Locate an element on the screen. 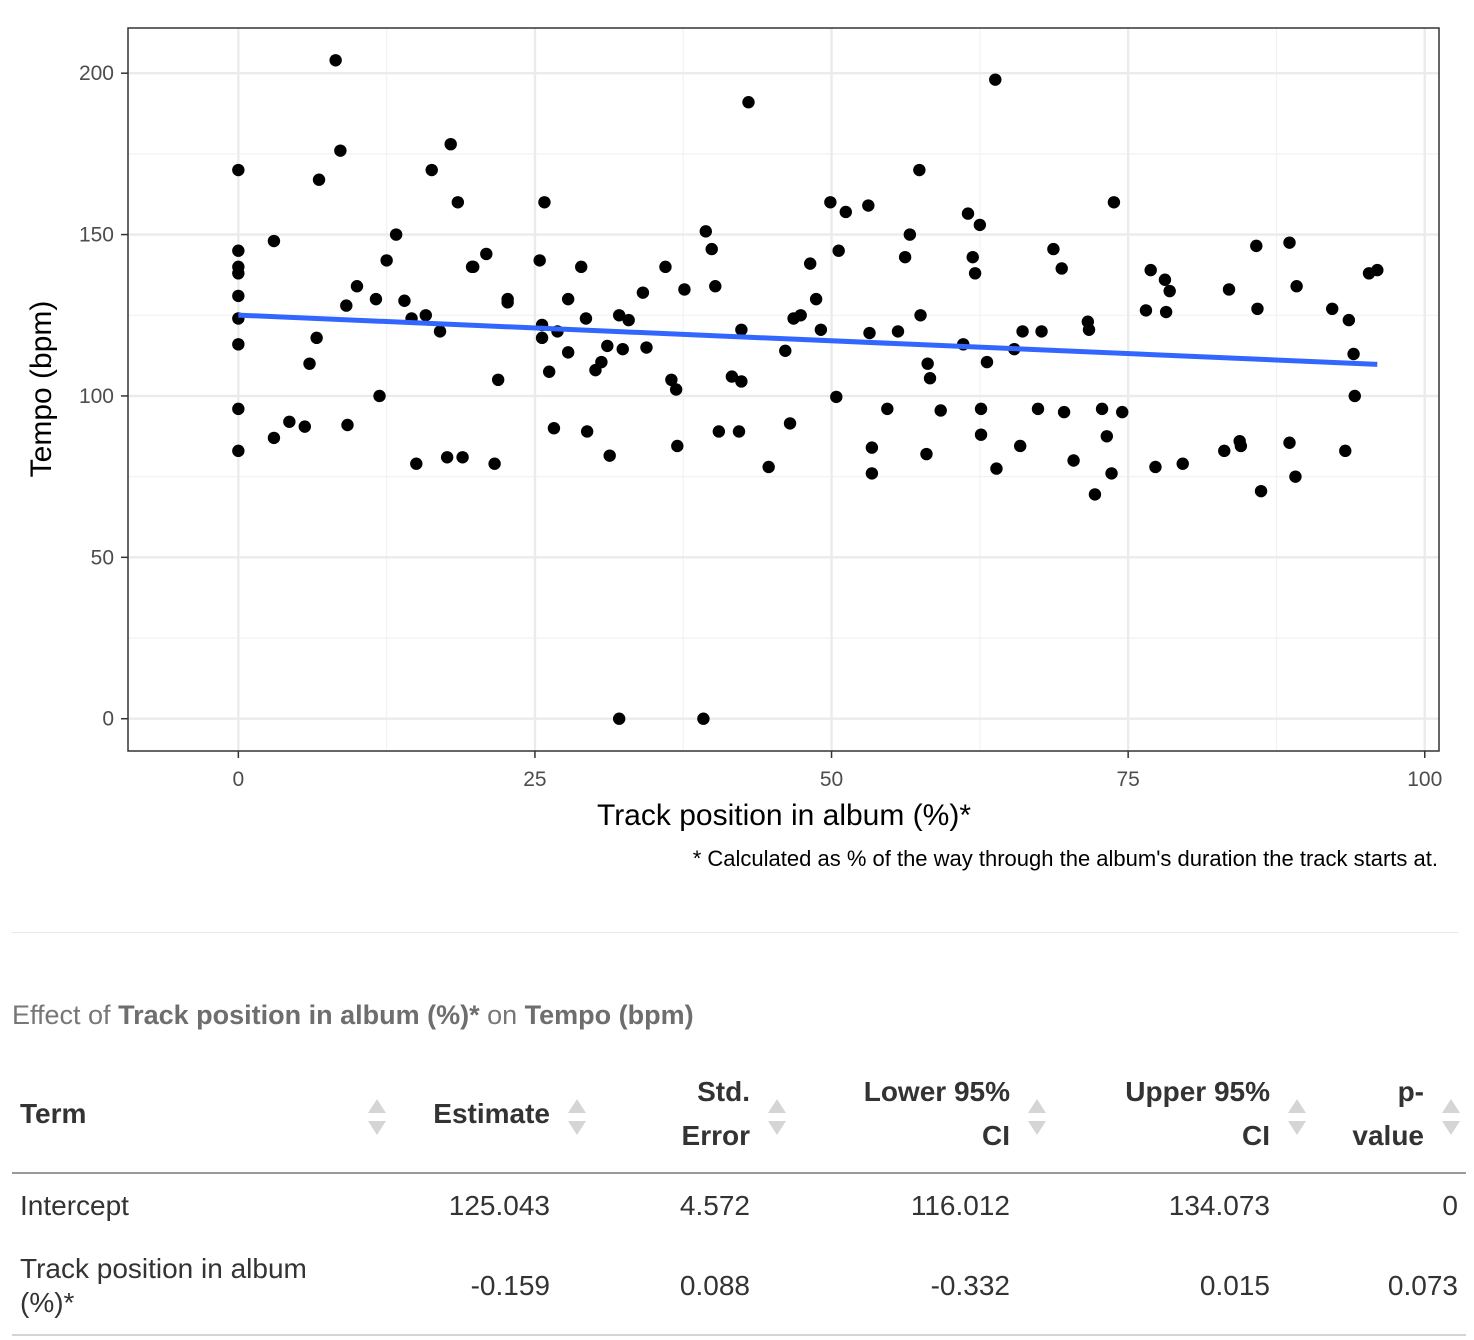  cell-term: Intercept is located at coordinates (74, 1205).